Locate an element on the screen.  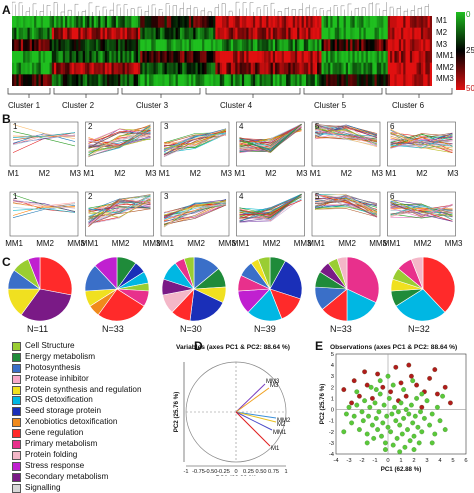
legend-item: Stress response is located at coordinates (77, 466).